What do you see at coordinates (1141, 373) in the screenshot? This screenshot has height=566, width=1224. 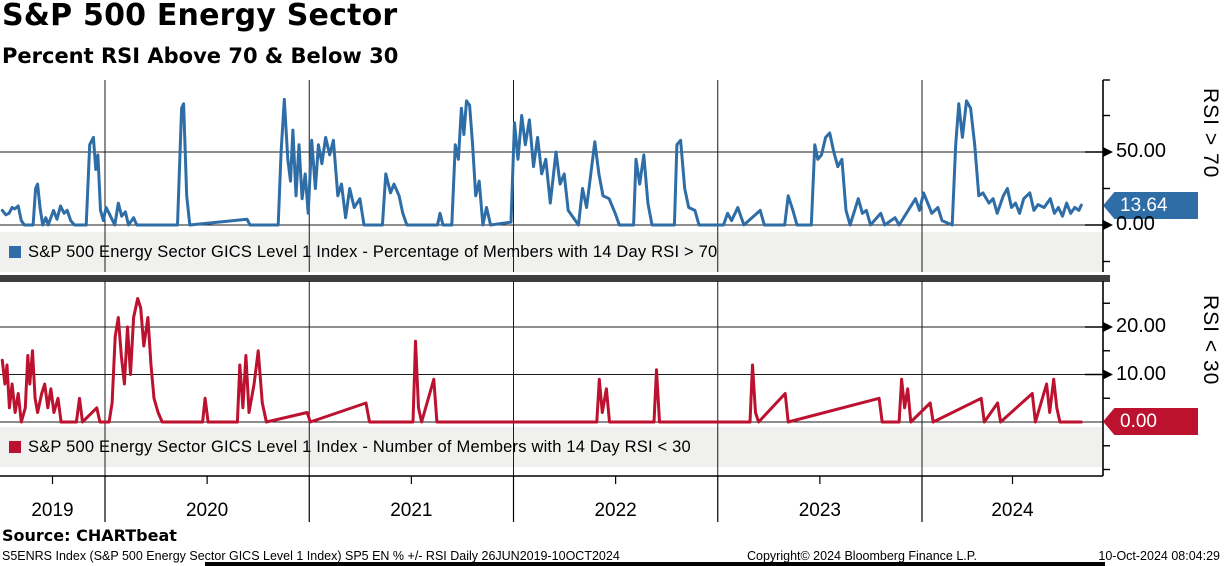 I see `y-axis-tick-label: 10.00` at bounding box center [1141, 373].